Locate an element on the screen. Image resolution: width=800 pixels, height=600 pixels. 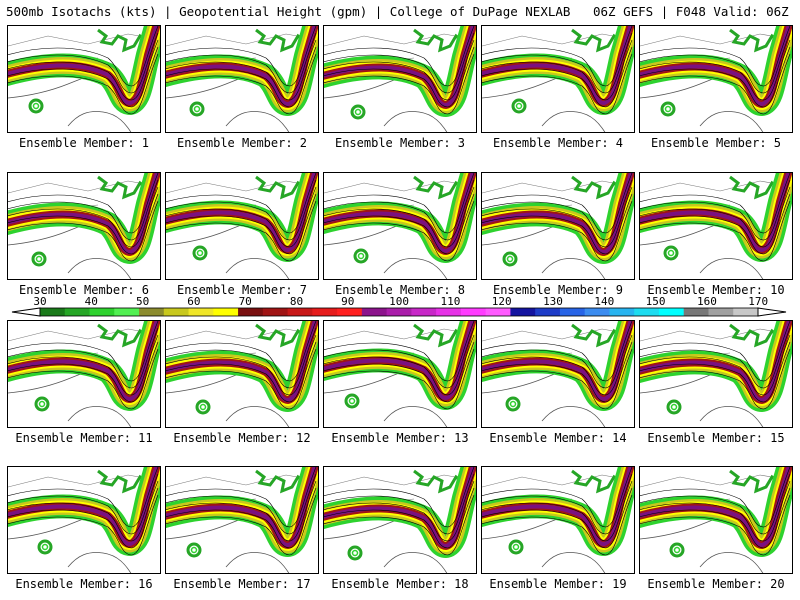
colorbar-tick-label: 50 is located at coordinates (142, 301).